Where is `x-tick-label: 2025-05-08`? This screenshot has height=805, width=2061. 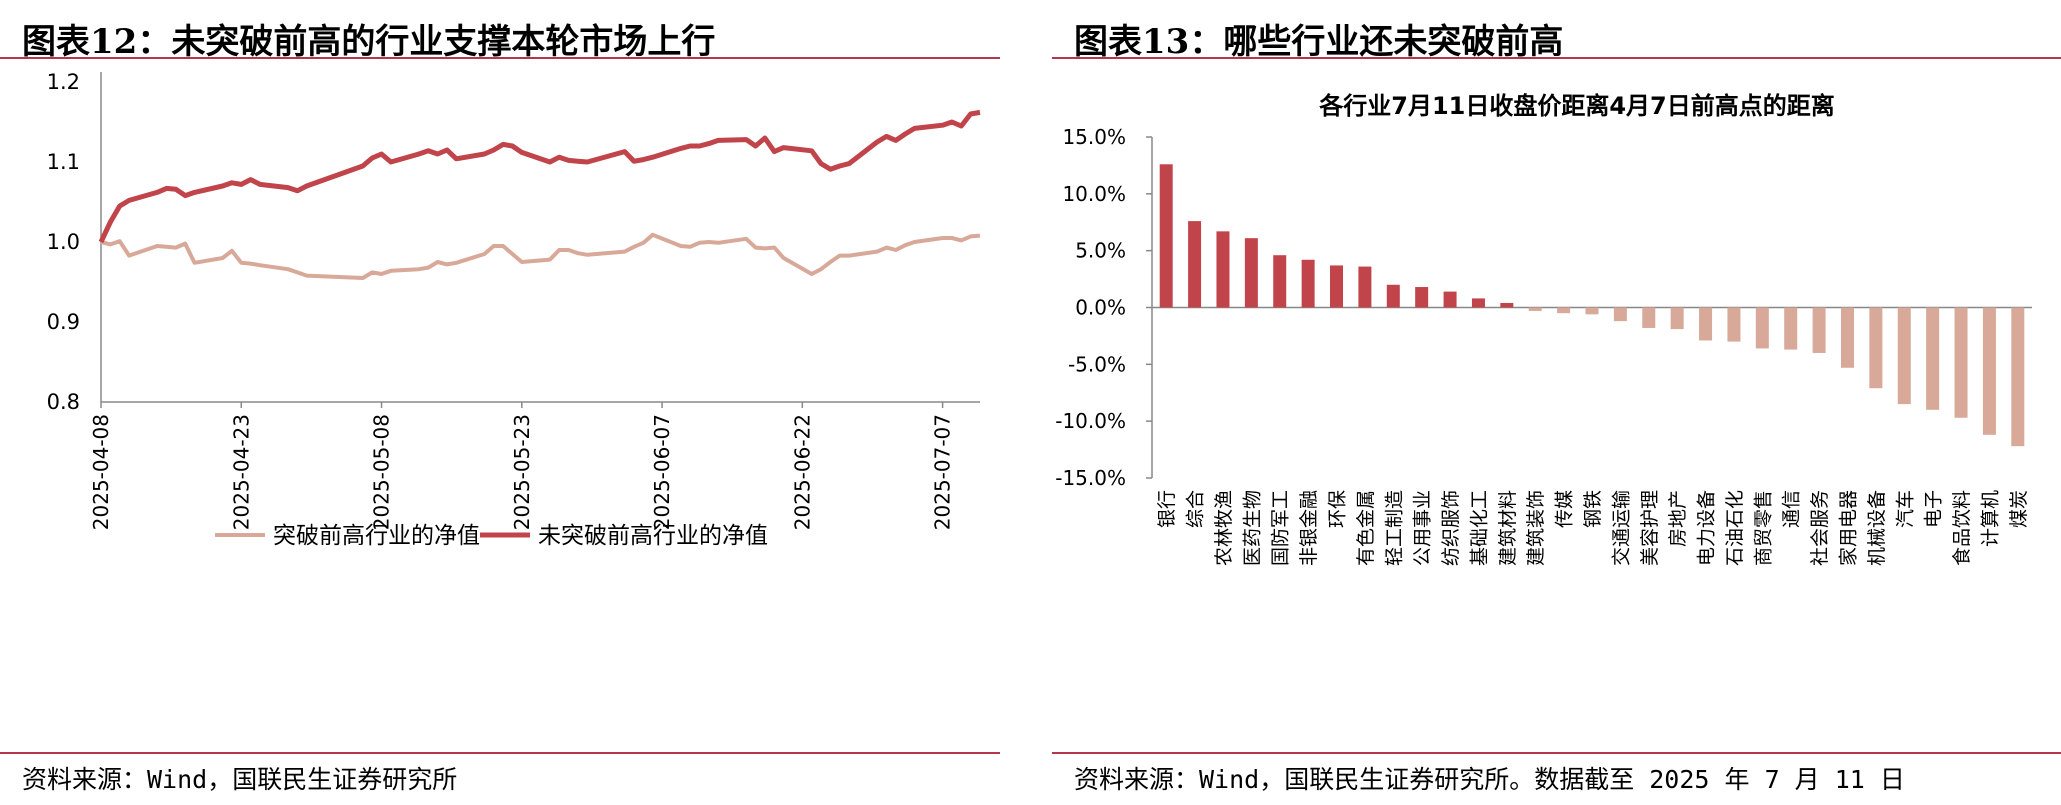 x-tick-label: 2025-05-08 is located at coordinates (382, 472).